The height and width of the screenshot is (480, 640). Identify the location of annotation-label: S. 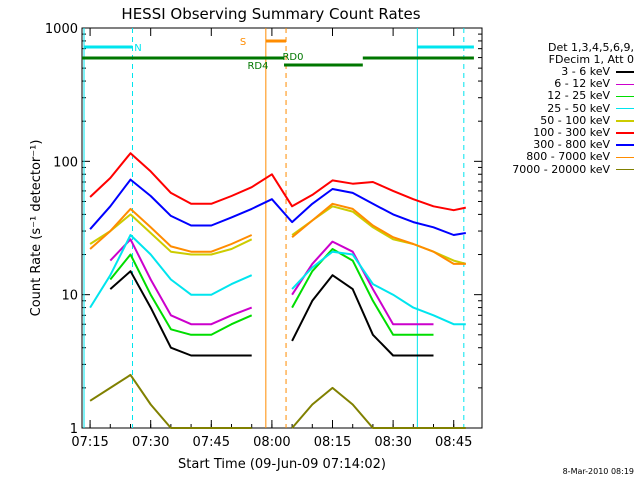
(243, 42).